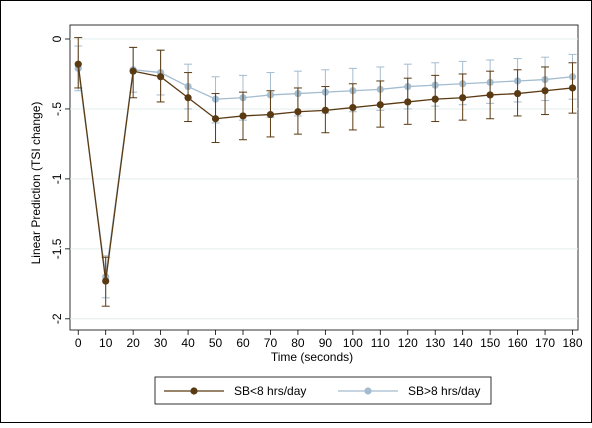 The width and height of the screenshot is (592, 428). What do you see at coordinates (380, 343) in the screenshot?
I see `x-tick-label: 110` at bounding box center [380, 343].